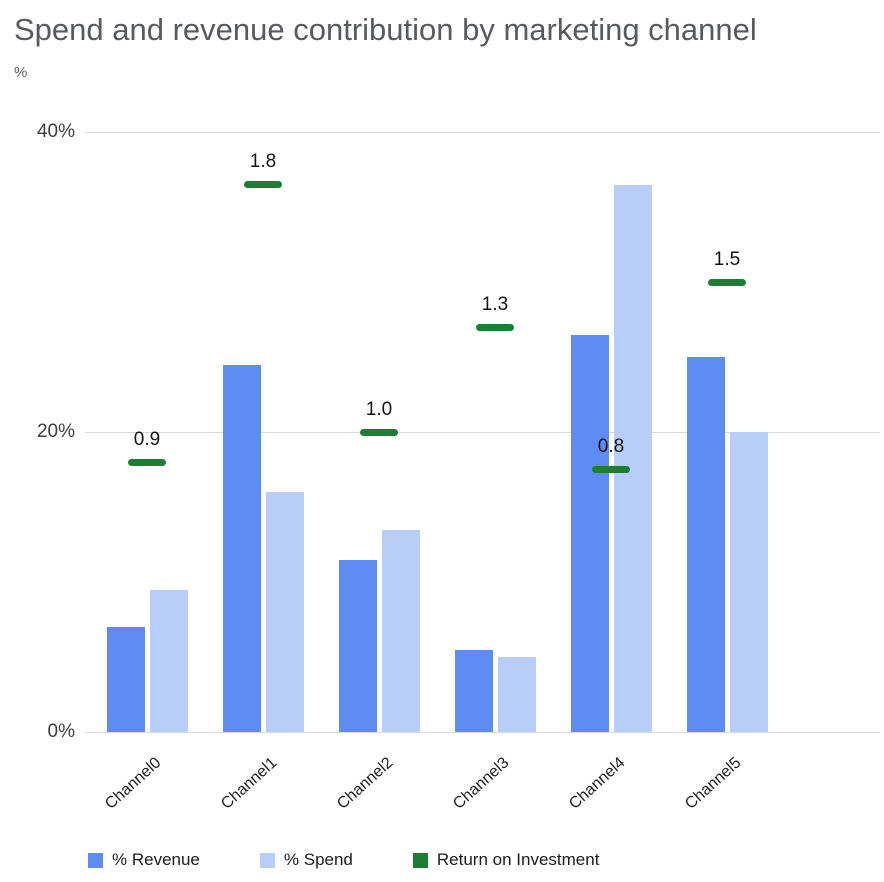  Describe the element at coordinates (705, 544) in the screenshot. I see `bar-revenue-channel5` at that location.